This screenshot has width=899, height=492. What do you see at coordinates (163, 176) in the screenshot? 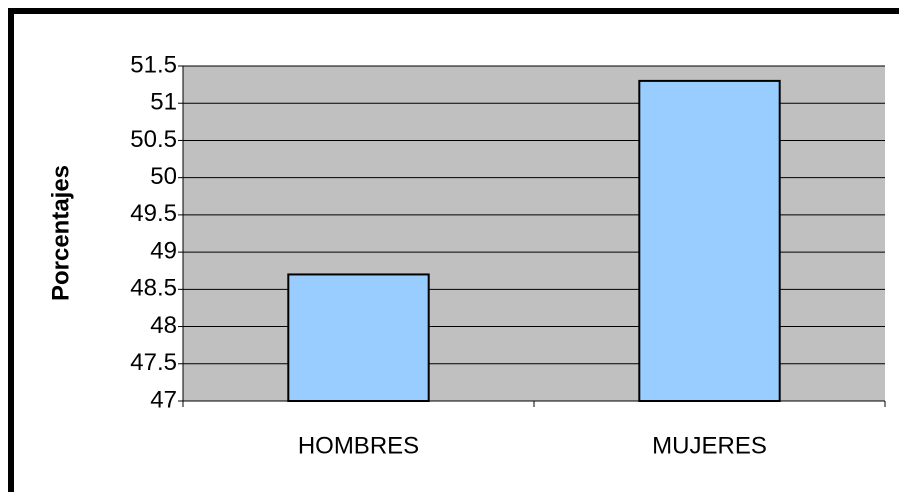
I see `y-tick-label: 50` at bounding box center [163, 176].